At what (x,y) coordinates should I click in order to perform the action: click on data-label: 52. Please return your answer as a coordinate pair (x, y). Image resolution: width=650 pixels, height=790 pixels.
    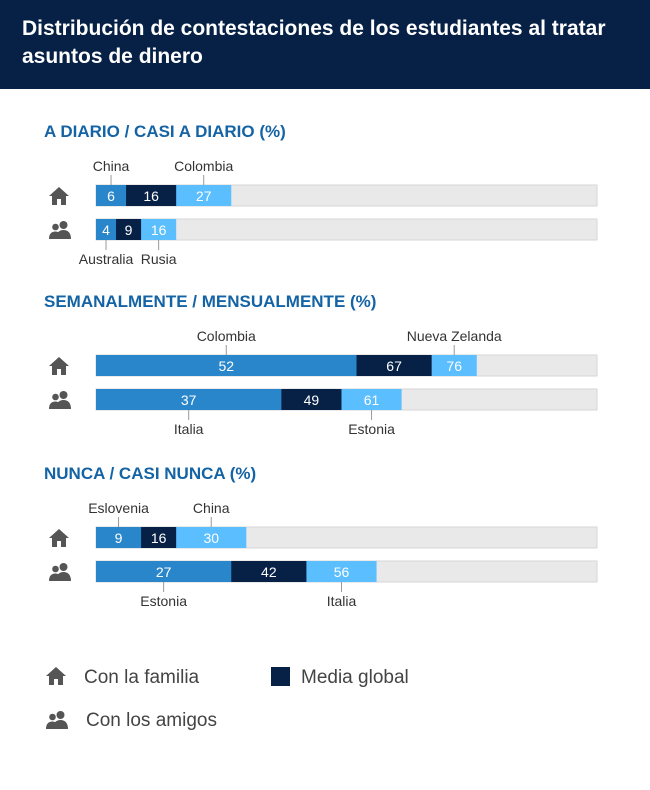
    Looking at the image, I should click on (226, 366).